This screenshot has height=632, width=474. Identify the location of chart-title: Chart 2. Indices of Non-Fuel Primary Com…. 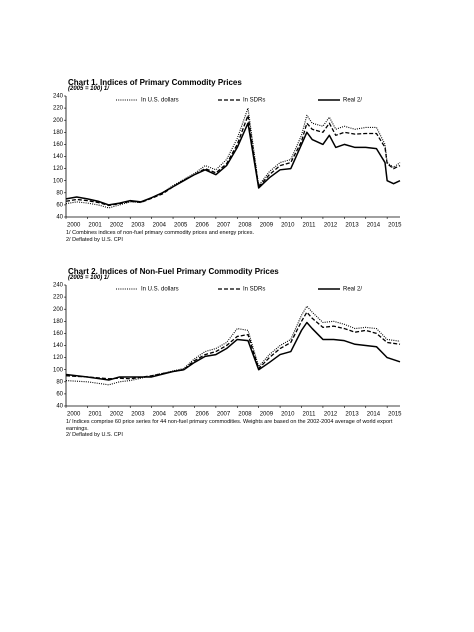
(173, 271).